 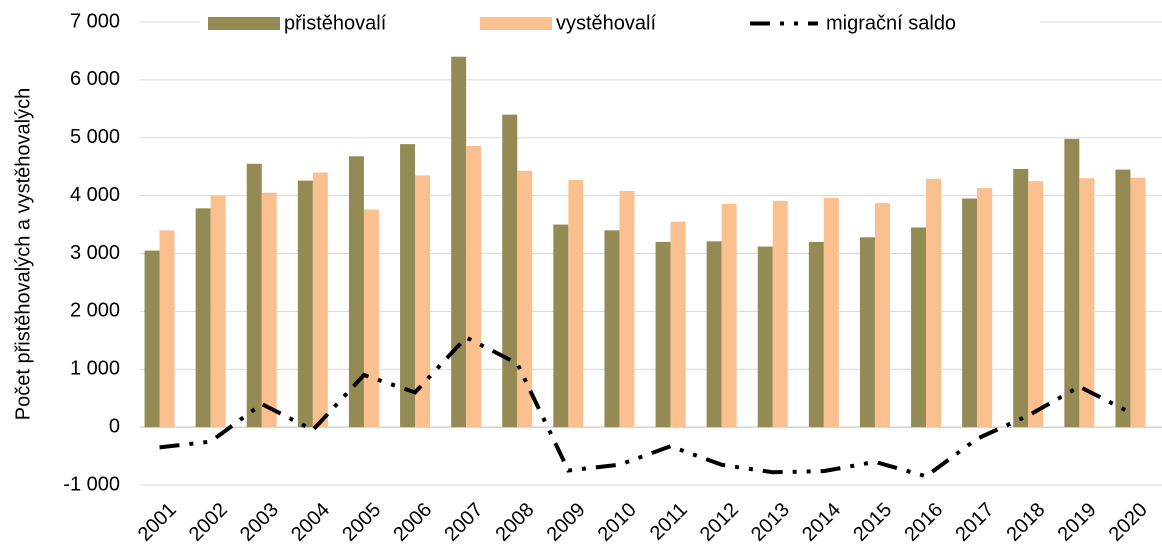 I want to click on legend-label: migrační saldo, so click(x=891, y=23).